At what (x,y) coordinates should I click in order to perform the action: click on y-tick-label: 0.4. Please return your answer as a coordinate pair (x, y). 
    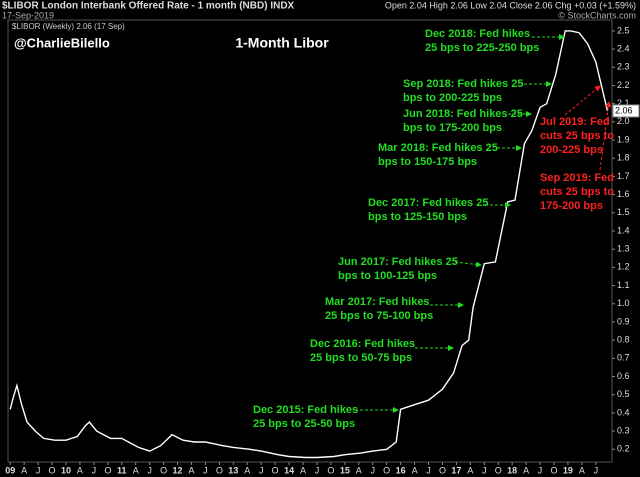
    Looking at the image, I should click on (623, 412).